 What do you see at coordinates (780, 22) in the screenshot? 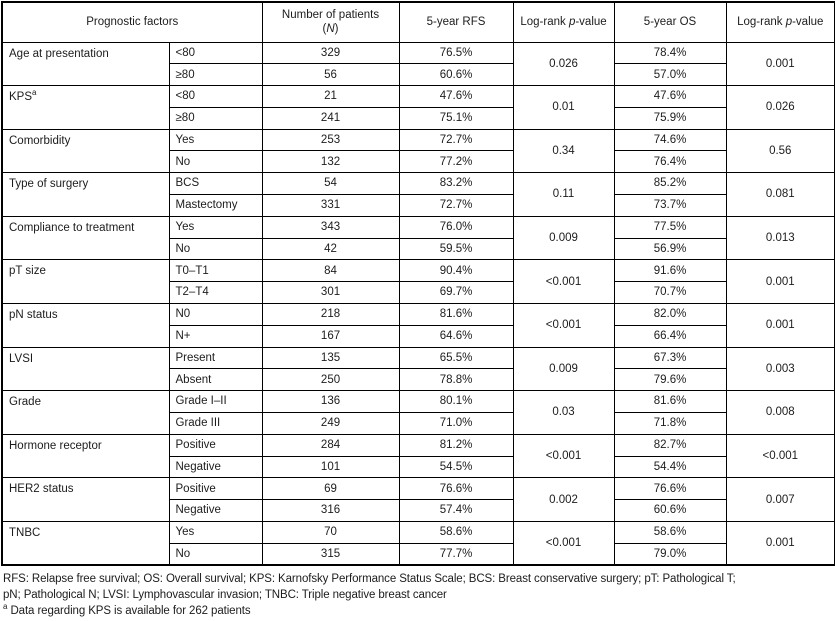
I see `col-header-logrank-p-os: Log-rank p-value` at bounding box center [780, 22].